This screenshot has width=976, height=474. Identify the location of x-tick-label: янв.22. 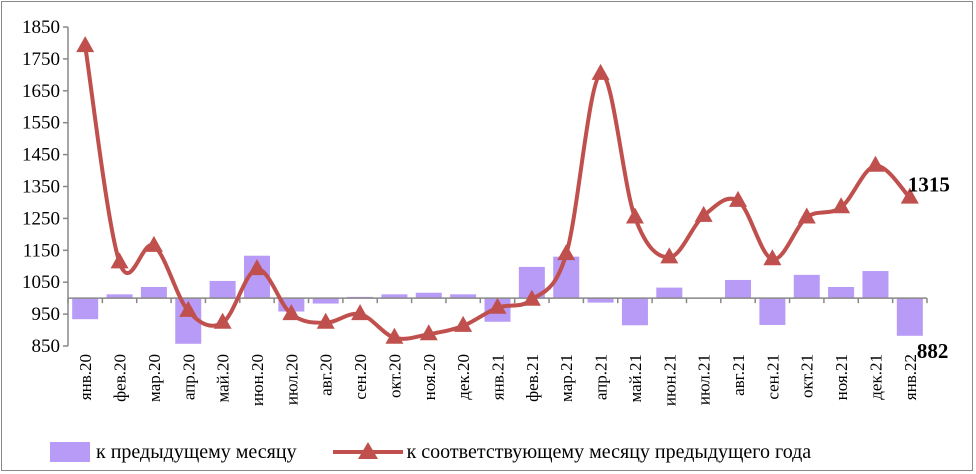
(910, 377).